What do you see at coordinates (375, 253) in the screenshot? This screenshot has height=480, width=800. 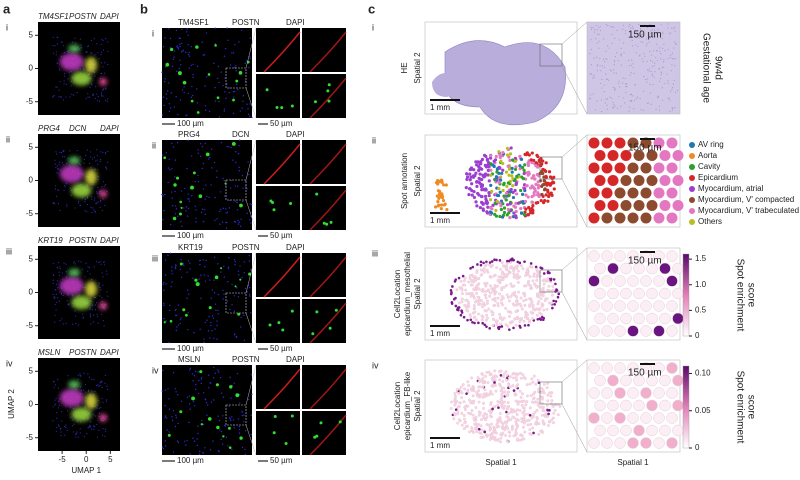 I see `roman-numeral: iii` at bounding box center [375, 253].